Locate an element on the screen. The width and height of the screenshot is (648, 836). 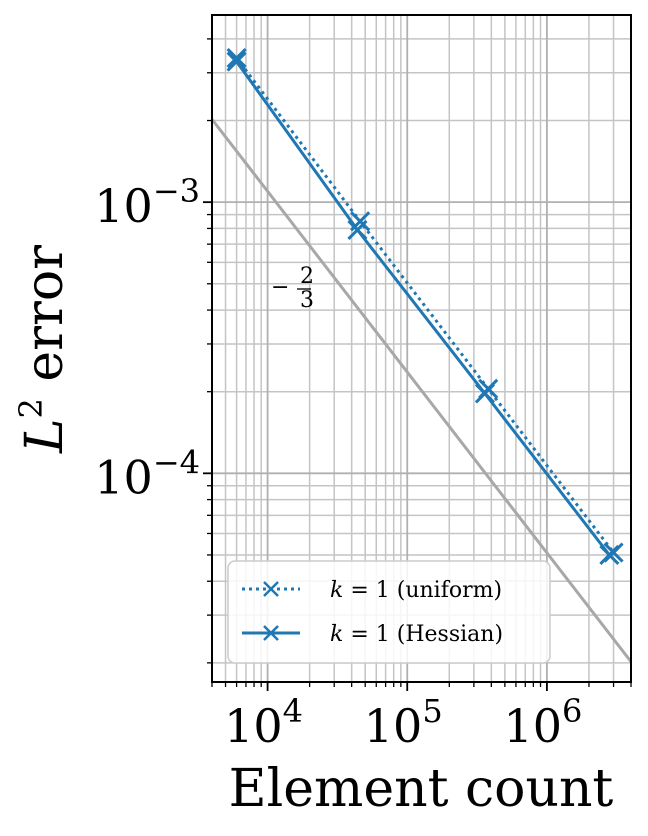
legend-marker-hessian is located at coordinates (271, 633).